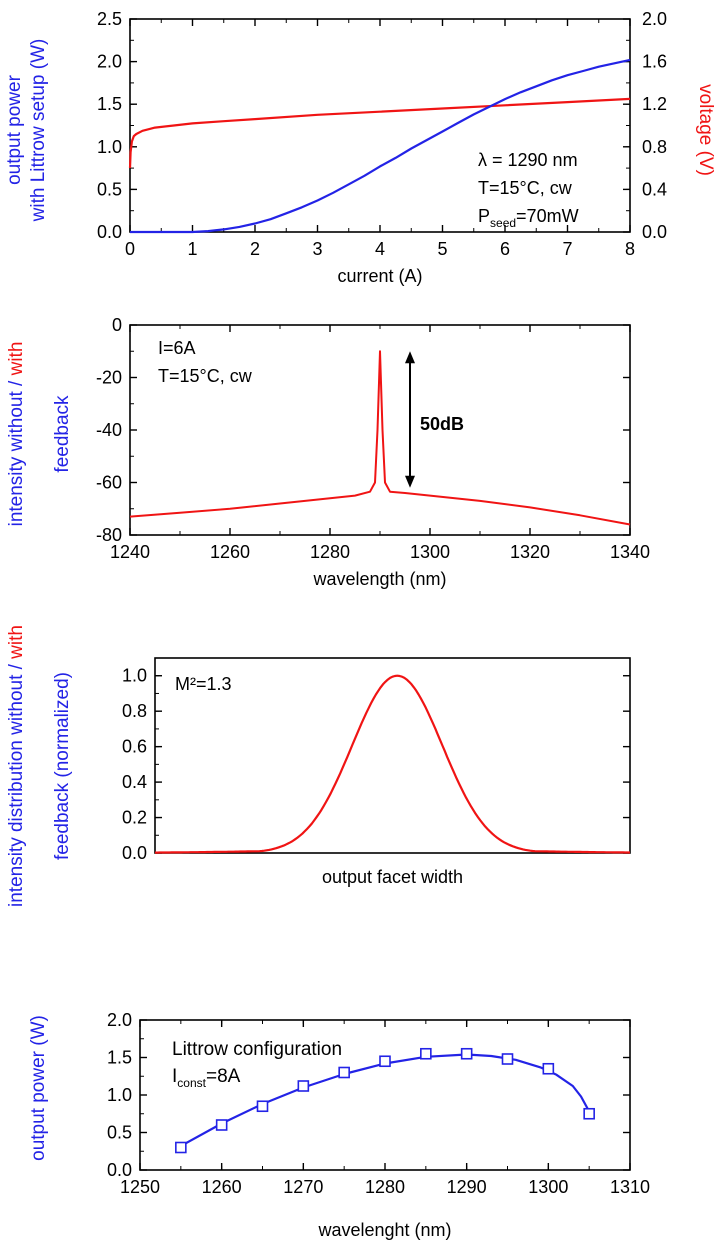  What do you see at coordinates (654, 19) in the screenshot?
I see `p1-right-ytick-label-5: 2.0` at bounding box center [654, 19].